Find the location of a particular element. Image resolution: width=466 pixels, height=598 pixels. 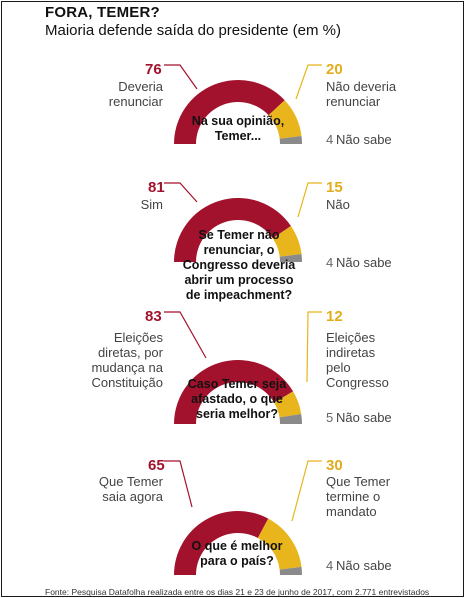

chart-title: FORA, TEMER? is located at coordinates (102, 12).